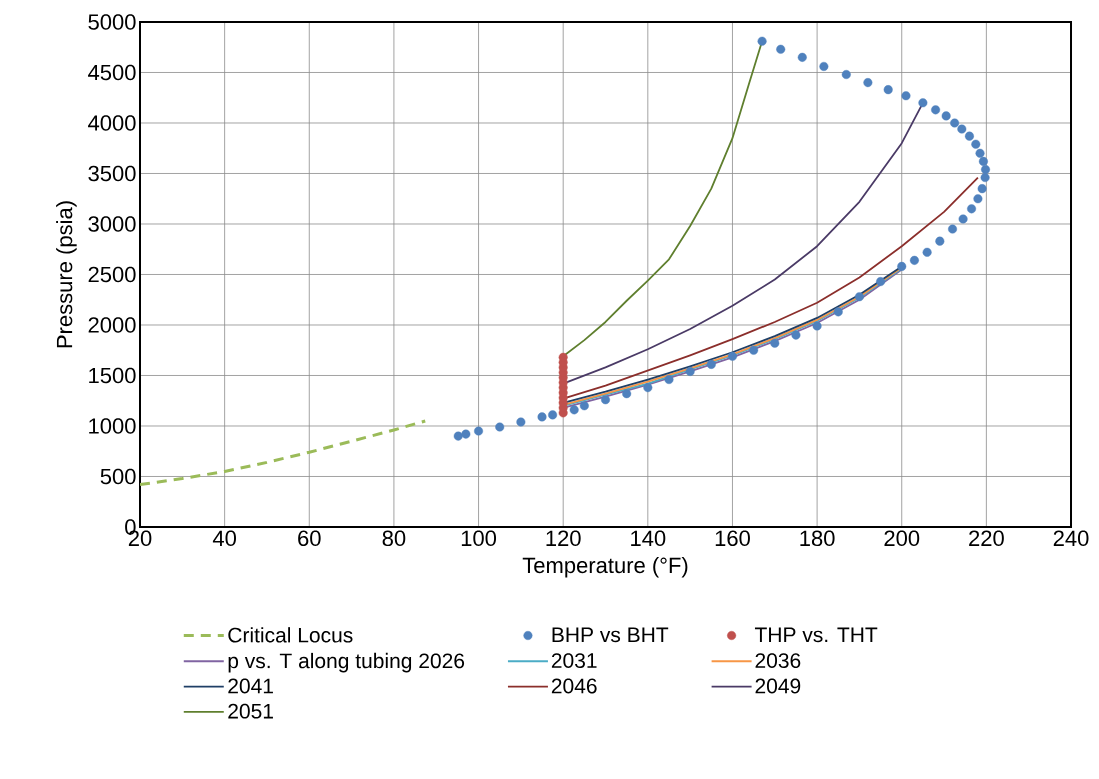 This screenshot has height=779, width=1099. What do you see at coordinates (112, 274) in the screenshot?
I see `y-tick-label: 2500` at bounding box center [112, 274].